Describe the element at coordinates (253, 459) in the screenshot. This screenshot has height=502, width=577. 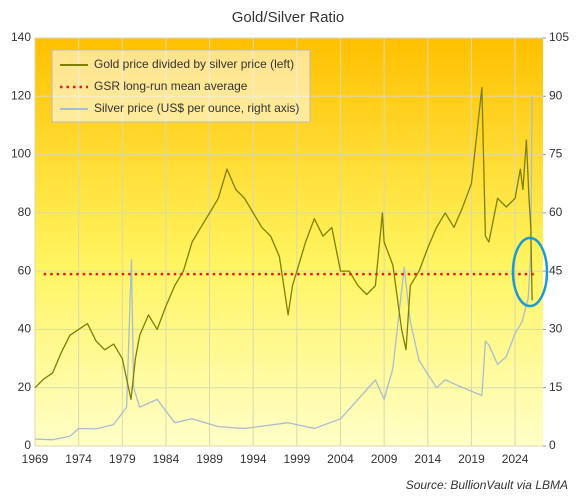
I see `x-tick-label: 1994` at that location.